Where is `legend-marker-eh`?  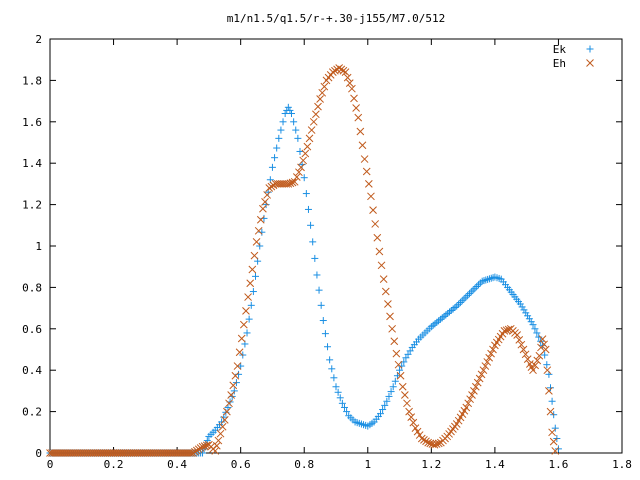 legend-marker-eh is located at coordinates (590, 63).